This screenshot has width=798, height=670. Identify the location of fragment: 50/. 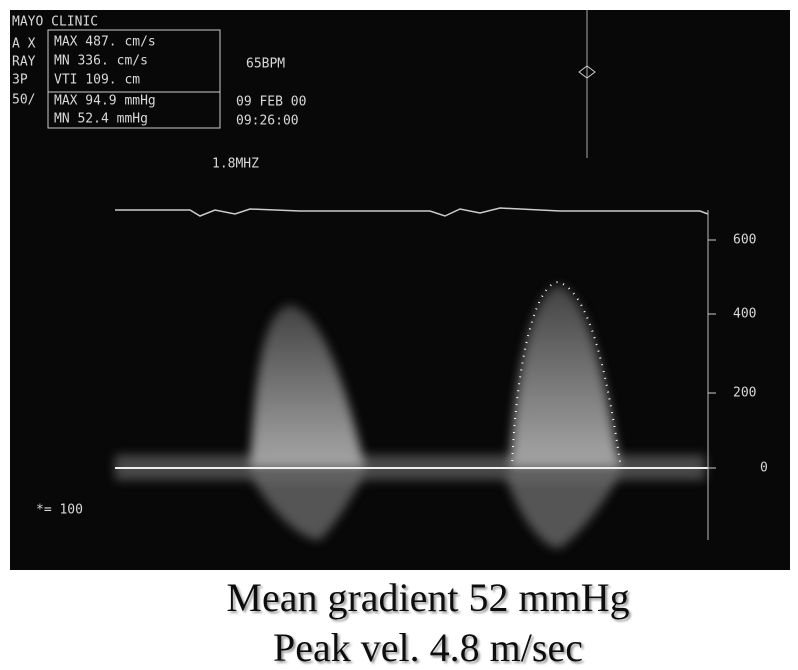
(23, 100).